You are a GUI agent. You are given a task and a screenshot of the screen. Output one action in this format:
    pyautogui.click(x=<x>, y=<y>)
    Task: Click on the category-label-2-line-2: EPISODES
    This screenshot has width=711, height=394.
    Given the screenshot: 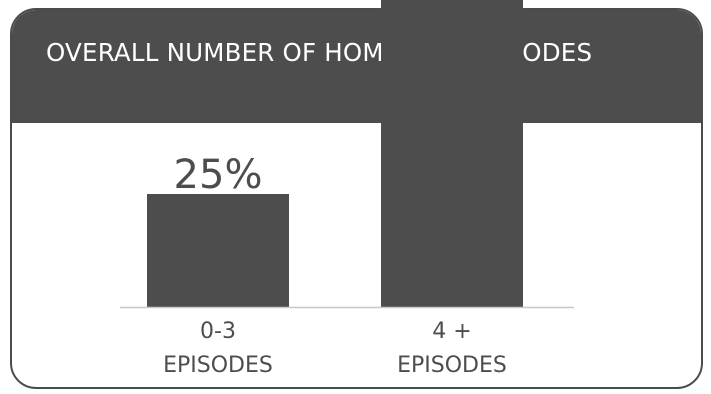 What is the action you would take?
    pyautogui.click(x=452, y=365)
    